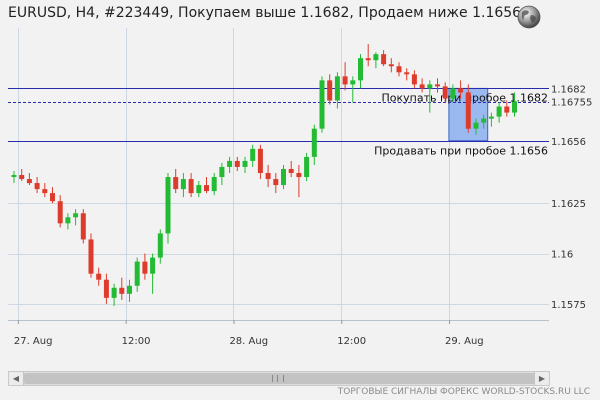 This screenshot has width=600, height=400. Describe the element at coordinates (562, 255) in the screenshot. I see `y-tick-label: 1.16` at that location.